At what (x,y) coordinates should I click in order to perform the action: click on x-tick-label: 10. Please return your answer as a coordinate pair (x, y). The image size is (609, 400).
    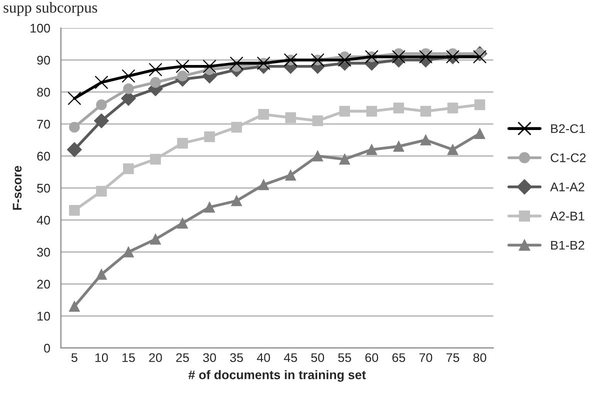
    Looking at the image, I should click on (101, 357).